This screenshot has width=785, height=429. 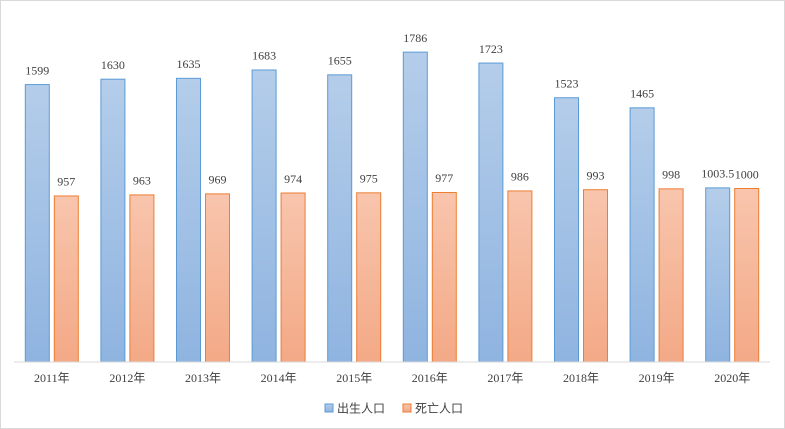 I want to click on data-label: 998, so click(x=671, y=175).